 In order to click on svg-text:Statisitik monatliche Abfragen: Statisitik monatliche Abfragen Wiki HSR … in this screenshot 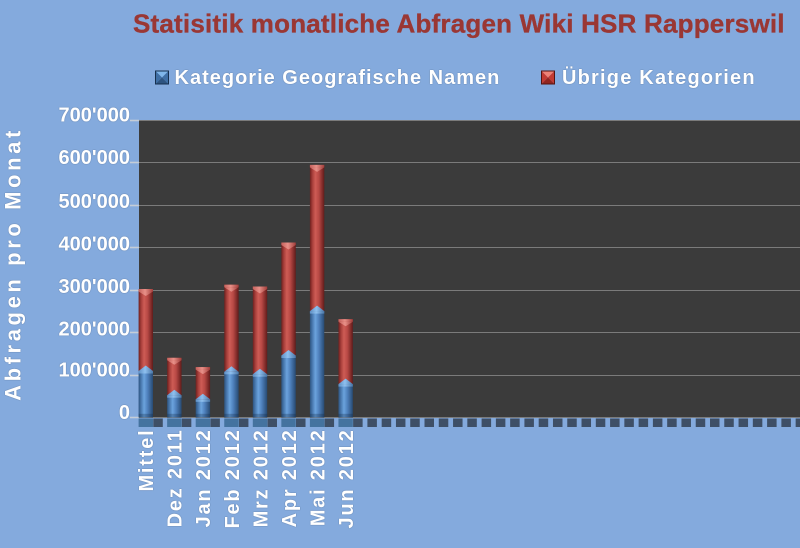, I will do `click(459, 24)`.